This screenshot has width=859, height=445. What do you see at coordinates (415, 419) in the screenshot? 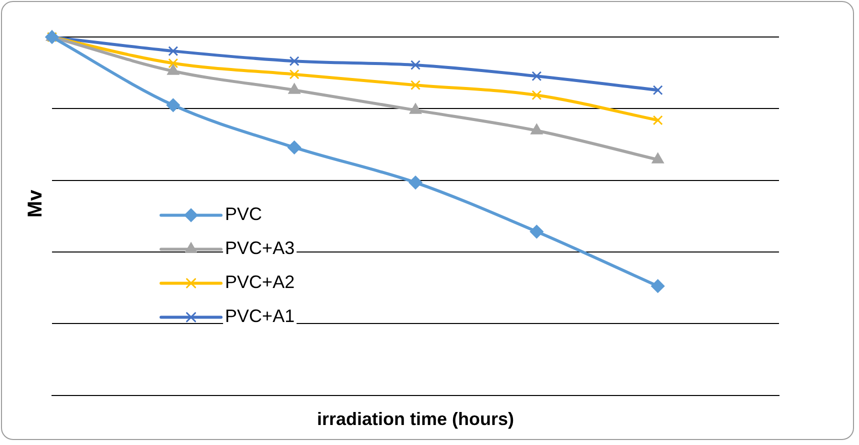
I see `x-axis-title: irradiation time (hours)` at bounding box center [415, 419].